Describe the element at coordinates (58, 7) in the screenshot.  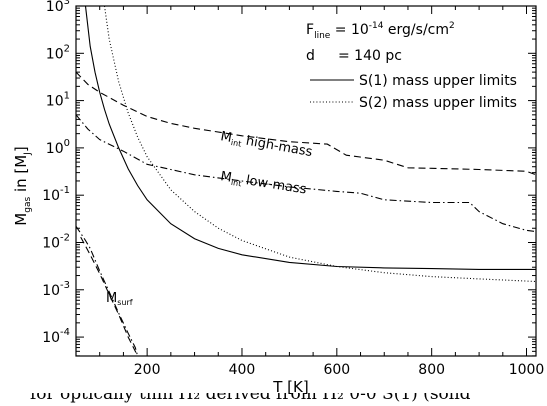
I see `y-tick-label: 103` at that location.